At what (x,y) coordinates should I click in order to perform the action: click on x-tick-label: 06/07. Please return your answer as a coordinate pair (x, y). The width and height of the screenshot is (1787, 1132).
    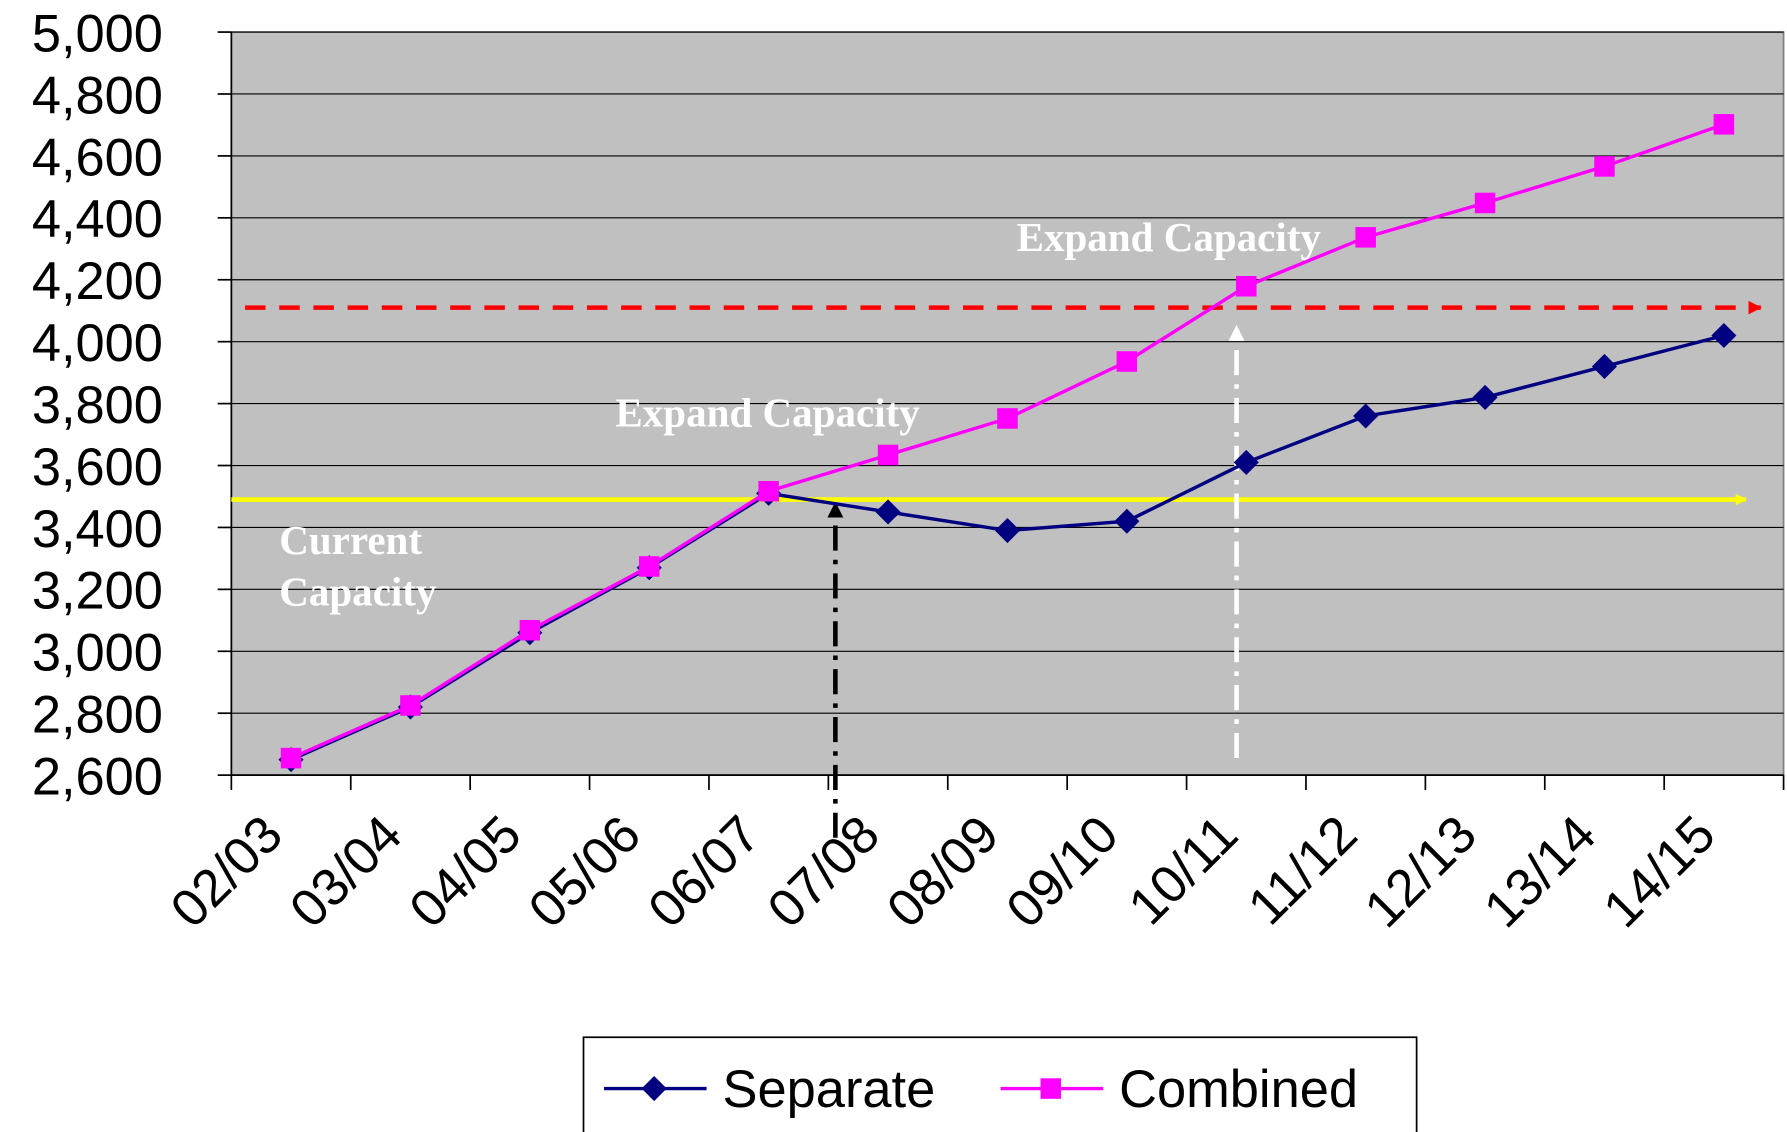
    Looking at the image, I should click on (705, 872).